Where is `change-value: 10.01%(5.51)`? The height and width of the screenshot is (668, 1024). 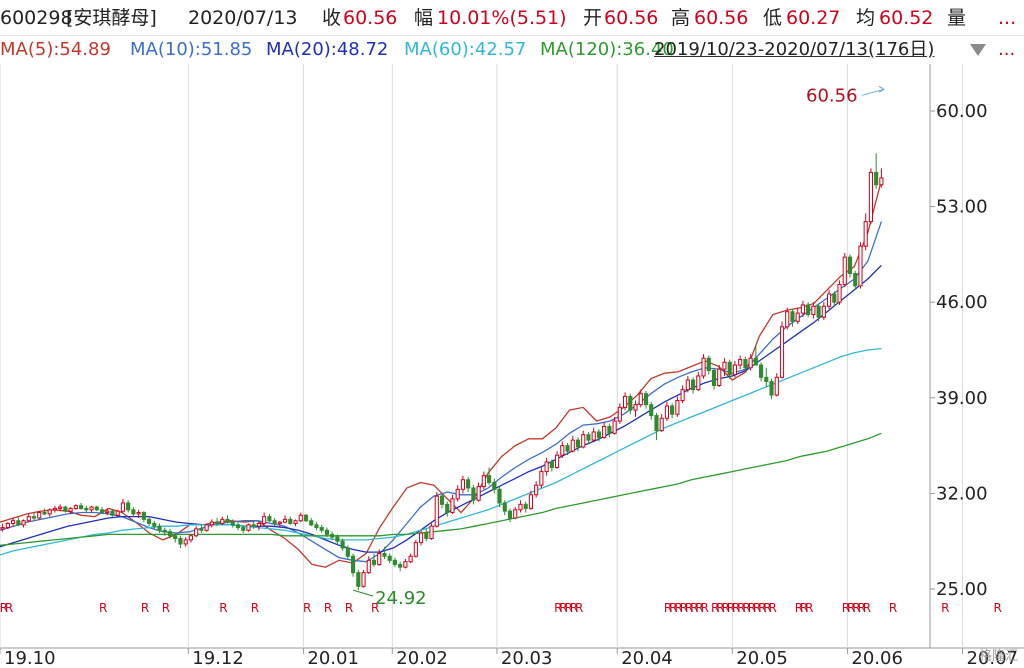 change-value: 10.01%(5.51) is located at coordinates (502, 18).